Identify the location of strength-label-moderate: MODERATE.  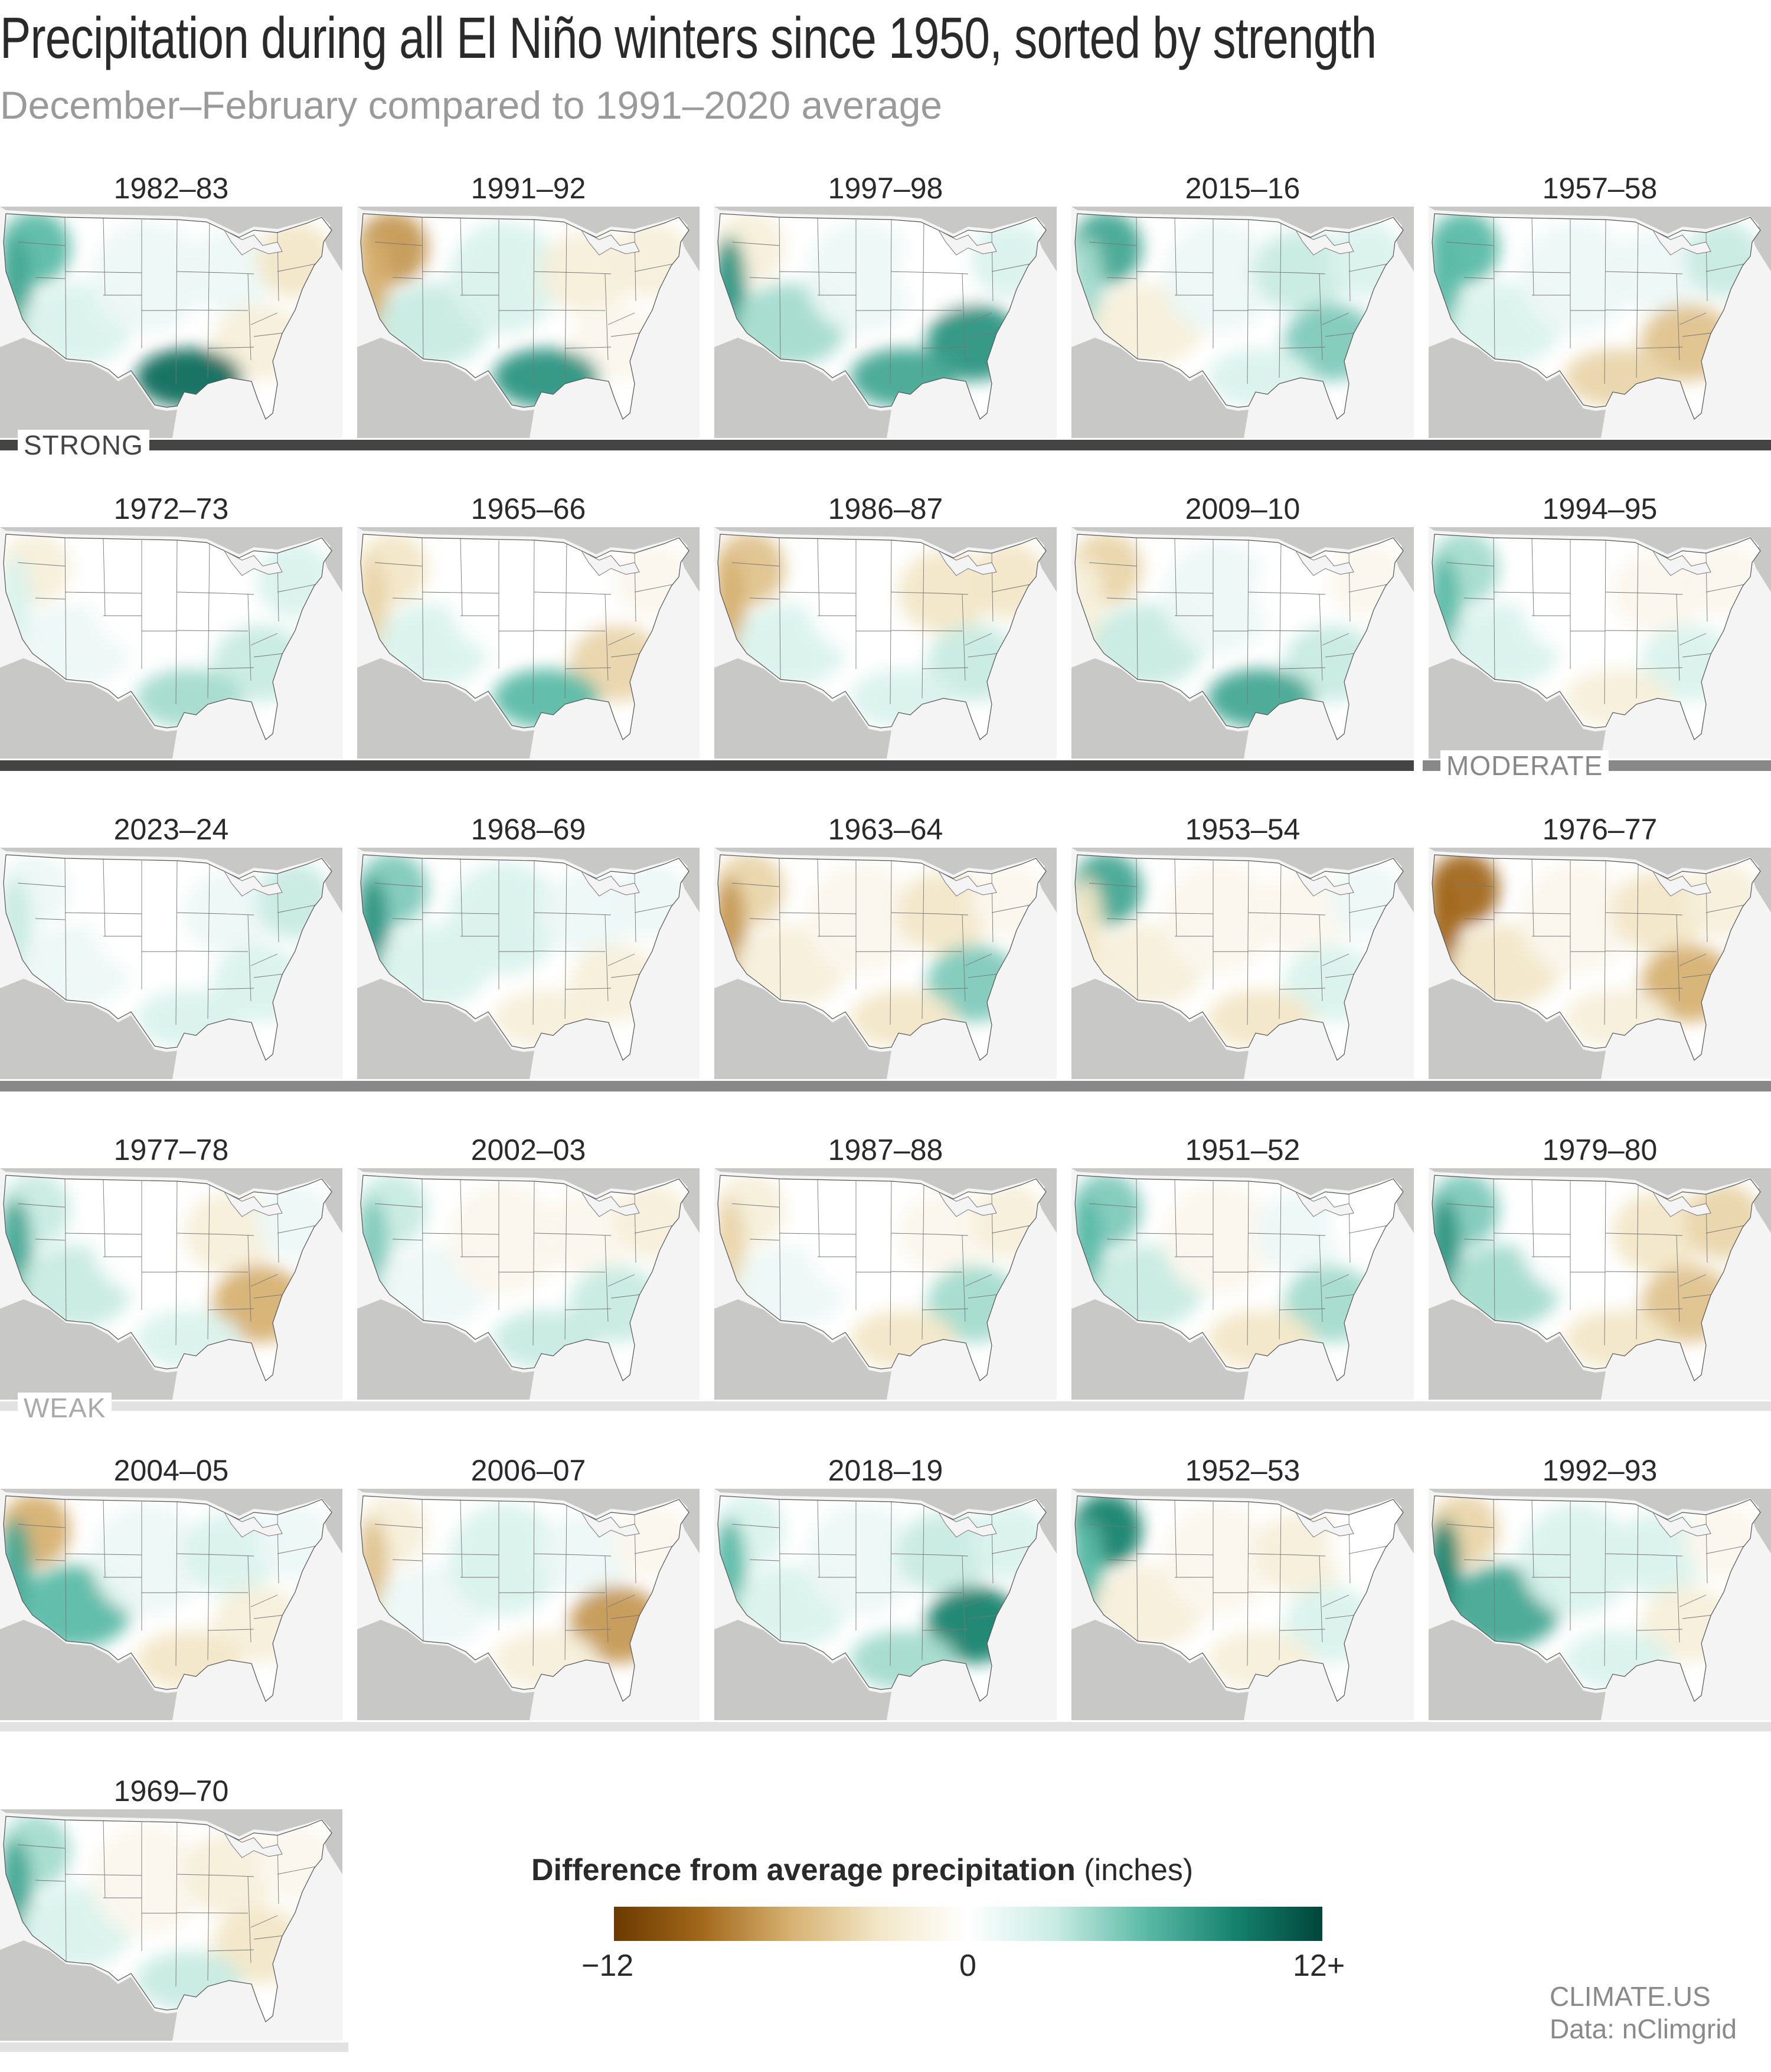
(1524, 765).